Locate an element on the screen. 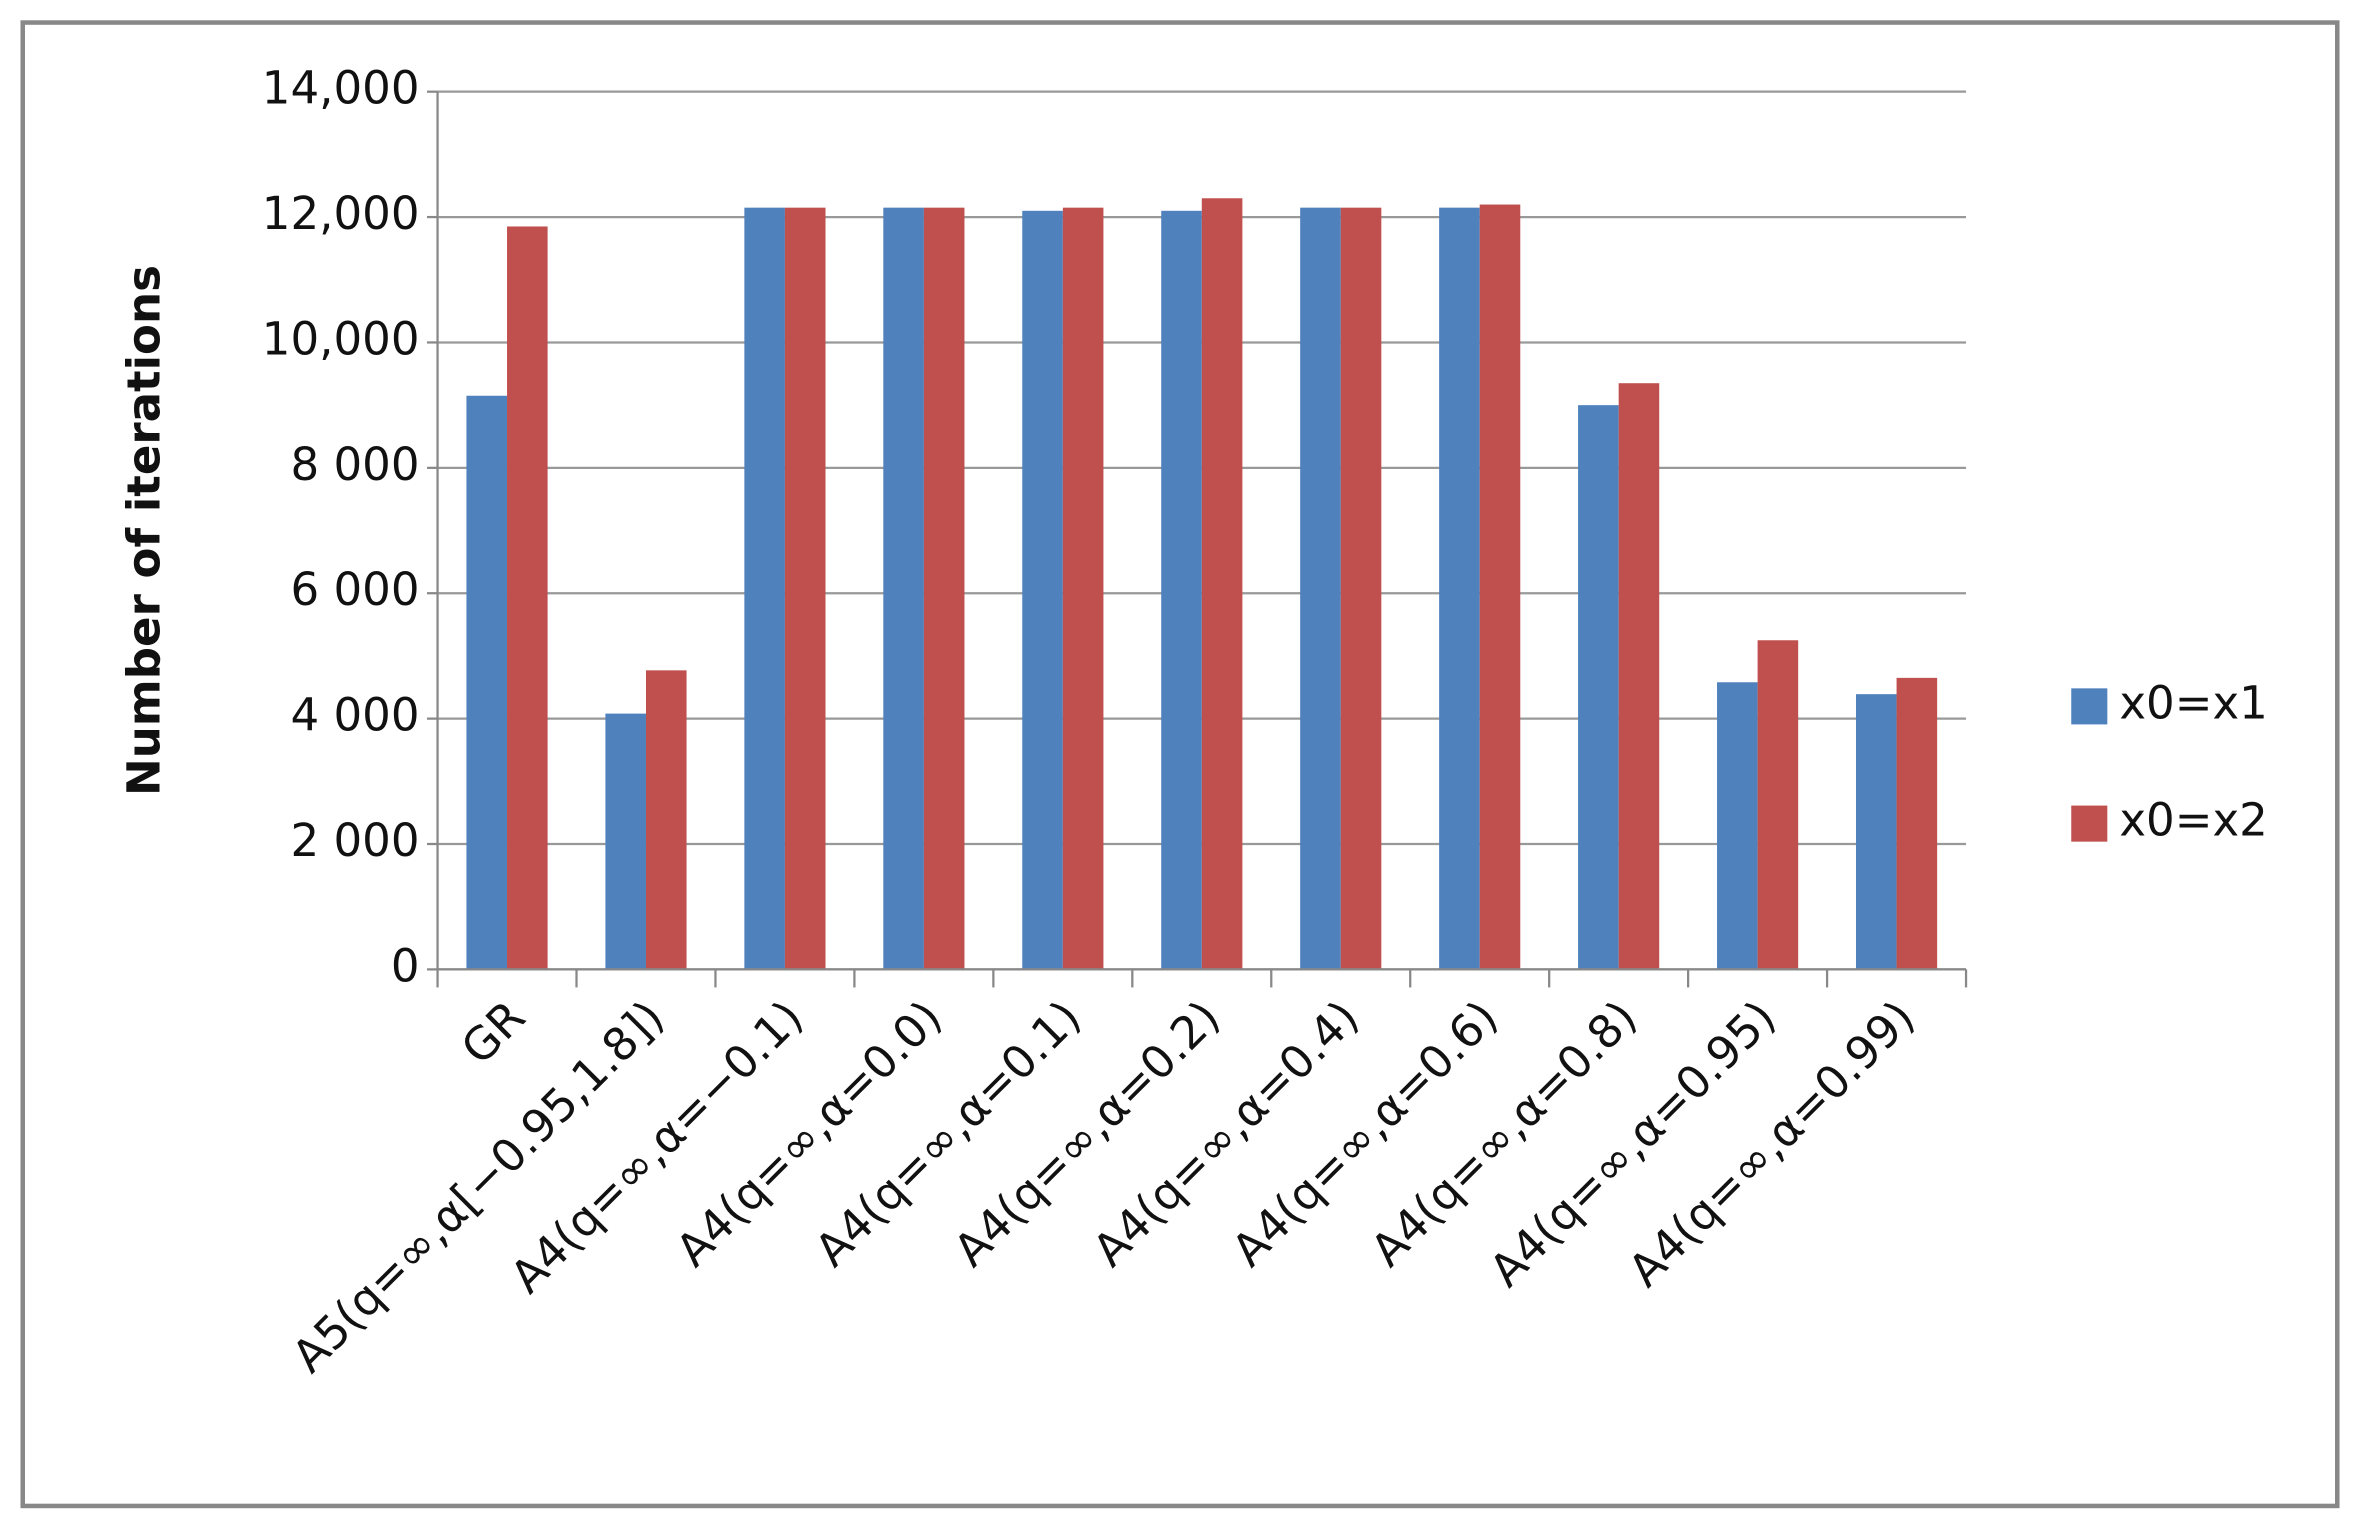 The width and height of the screenshot is (2357, 1533). y-tick-label: 4 000 is located at coordinates (354, 715).